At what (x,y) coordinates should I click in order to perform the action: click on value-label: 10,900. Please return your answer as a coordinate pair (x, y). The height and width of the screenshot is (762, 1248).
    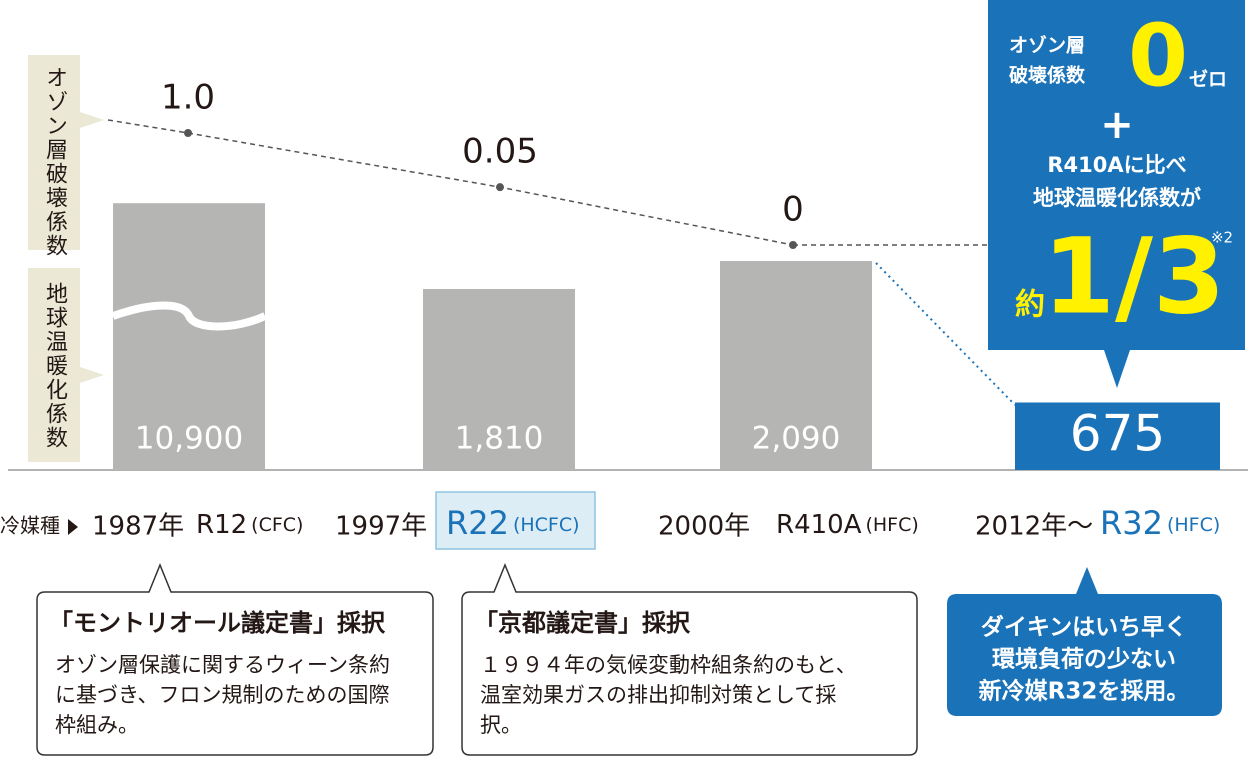
    Looking at the image, I should click on (189, 439).